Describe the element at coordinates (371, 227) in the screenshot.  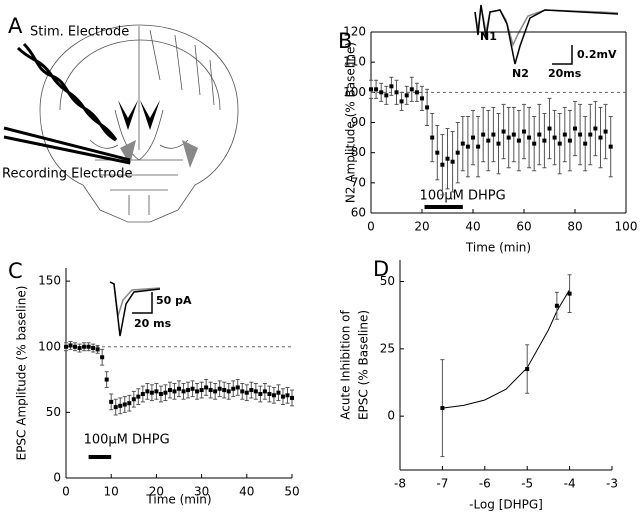
I see `x-tick-label: 0` at that location.